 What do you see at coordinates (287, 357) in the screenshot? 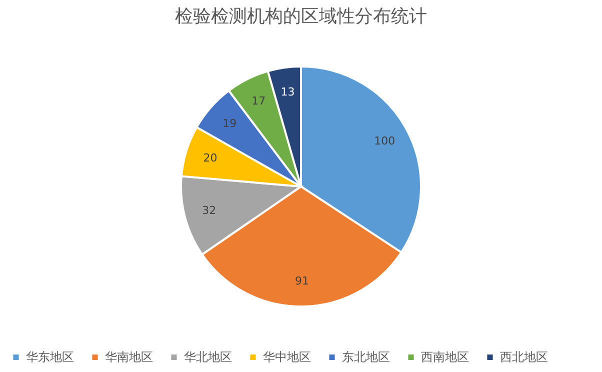
I see `legend-label: 华中地区` at bounding box center [287, 357].